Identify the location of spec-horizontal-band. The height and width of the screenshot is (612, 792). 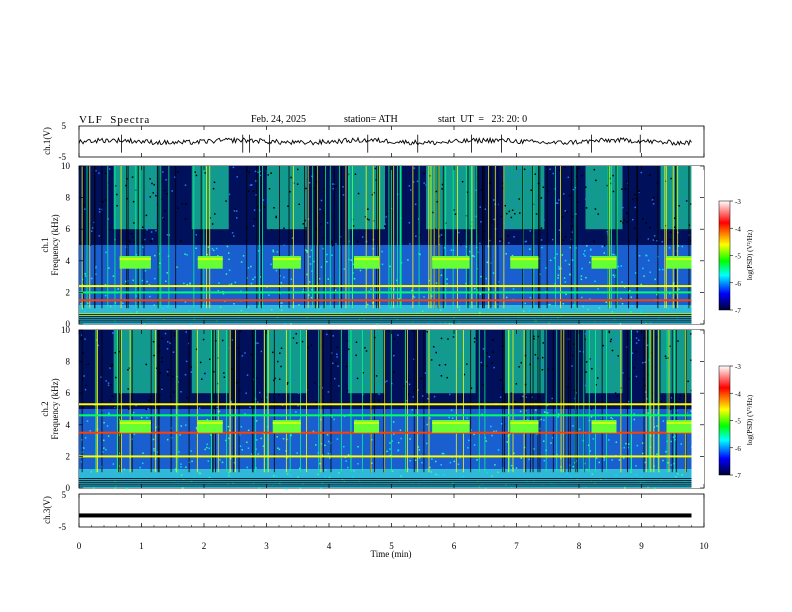
(385, 404).